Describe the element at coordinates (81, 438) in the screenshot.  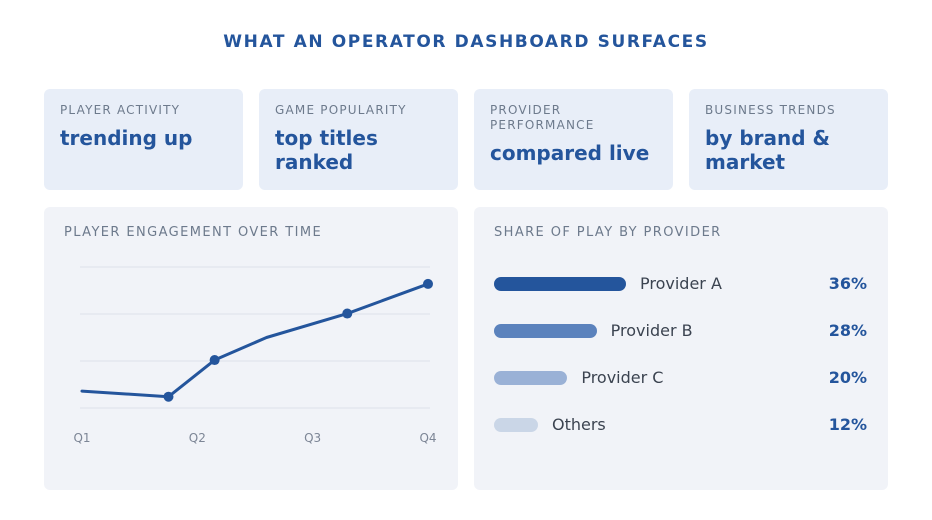
I see `x-tick-label: Q1` at that location.